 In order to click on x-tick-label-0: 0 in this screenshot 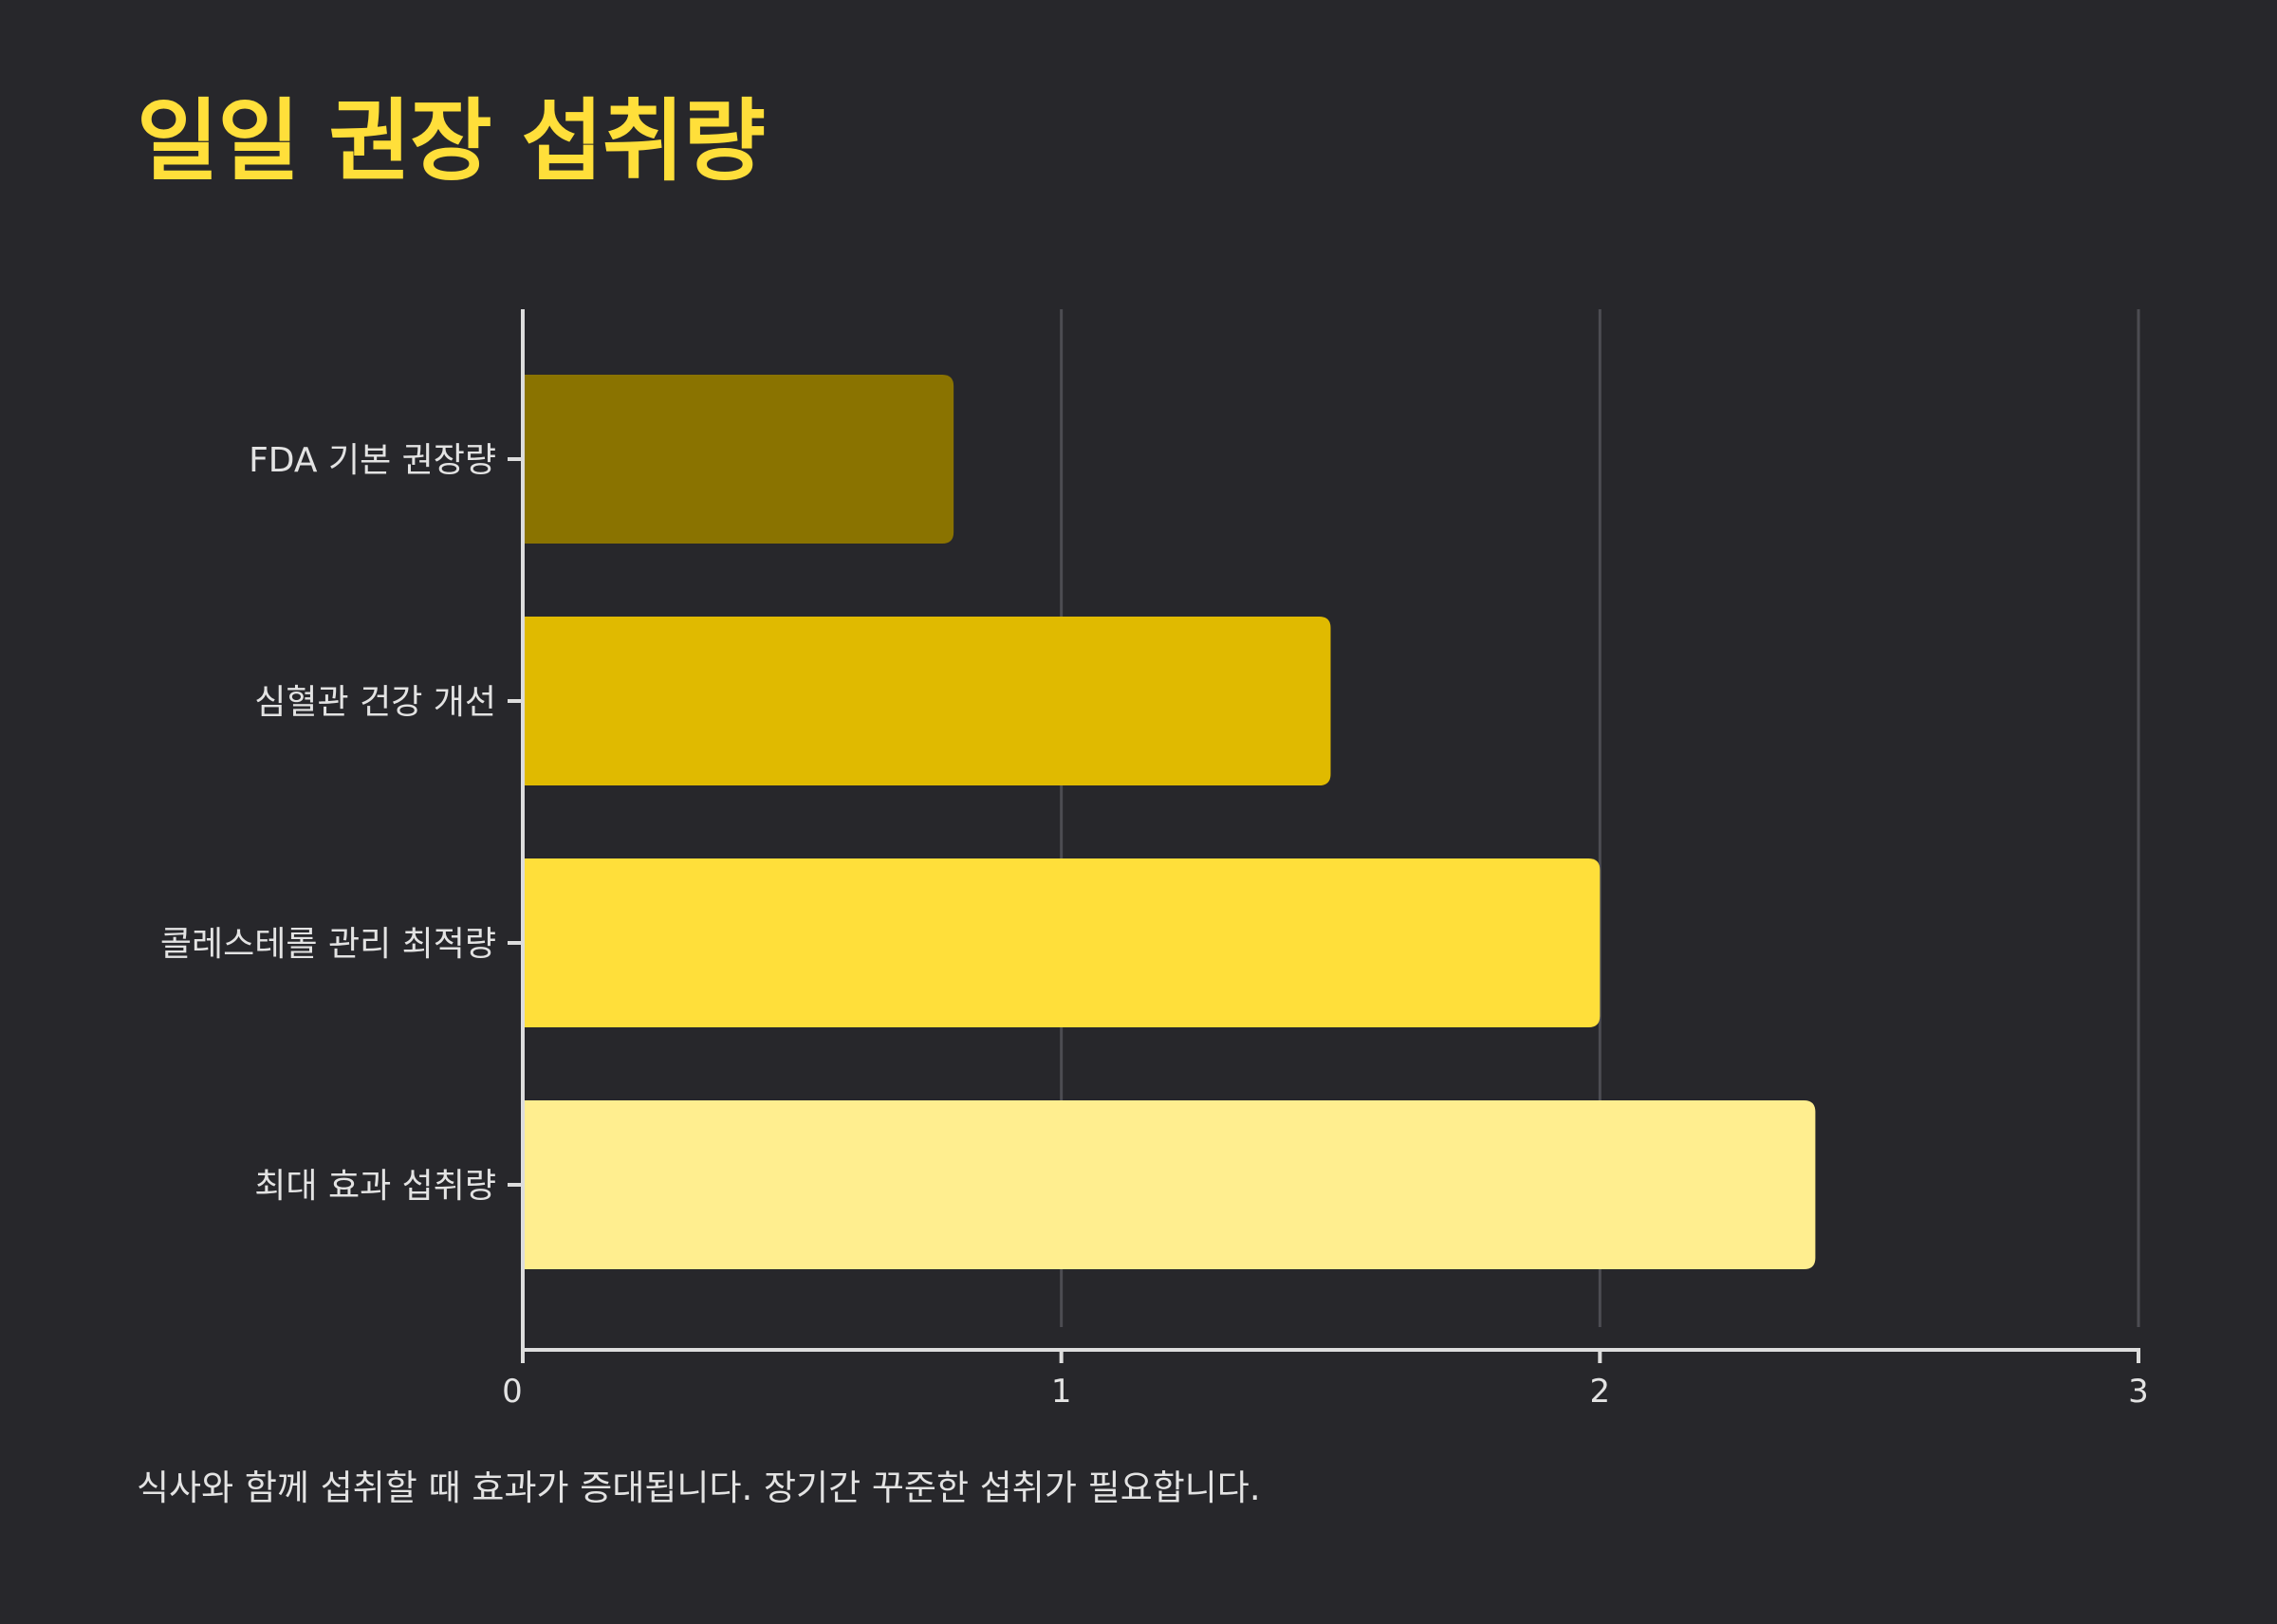, I will do `click(512, 1392)`.